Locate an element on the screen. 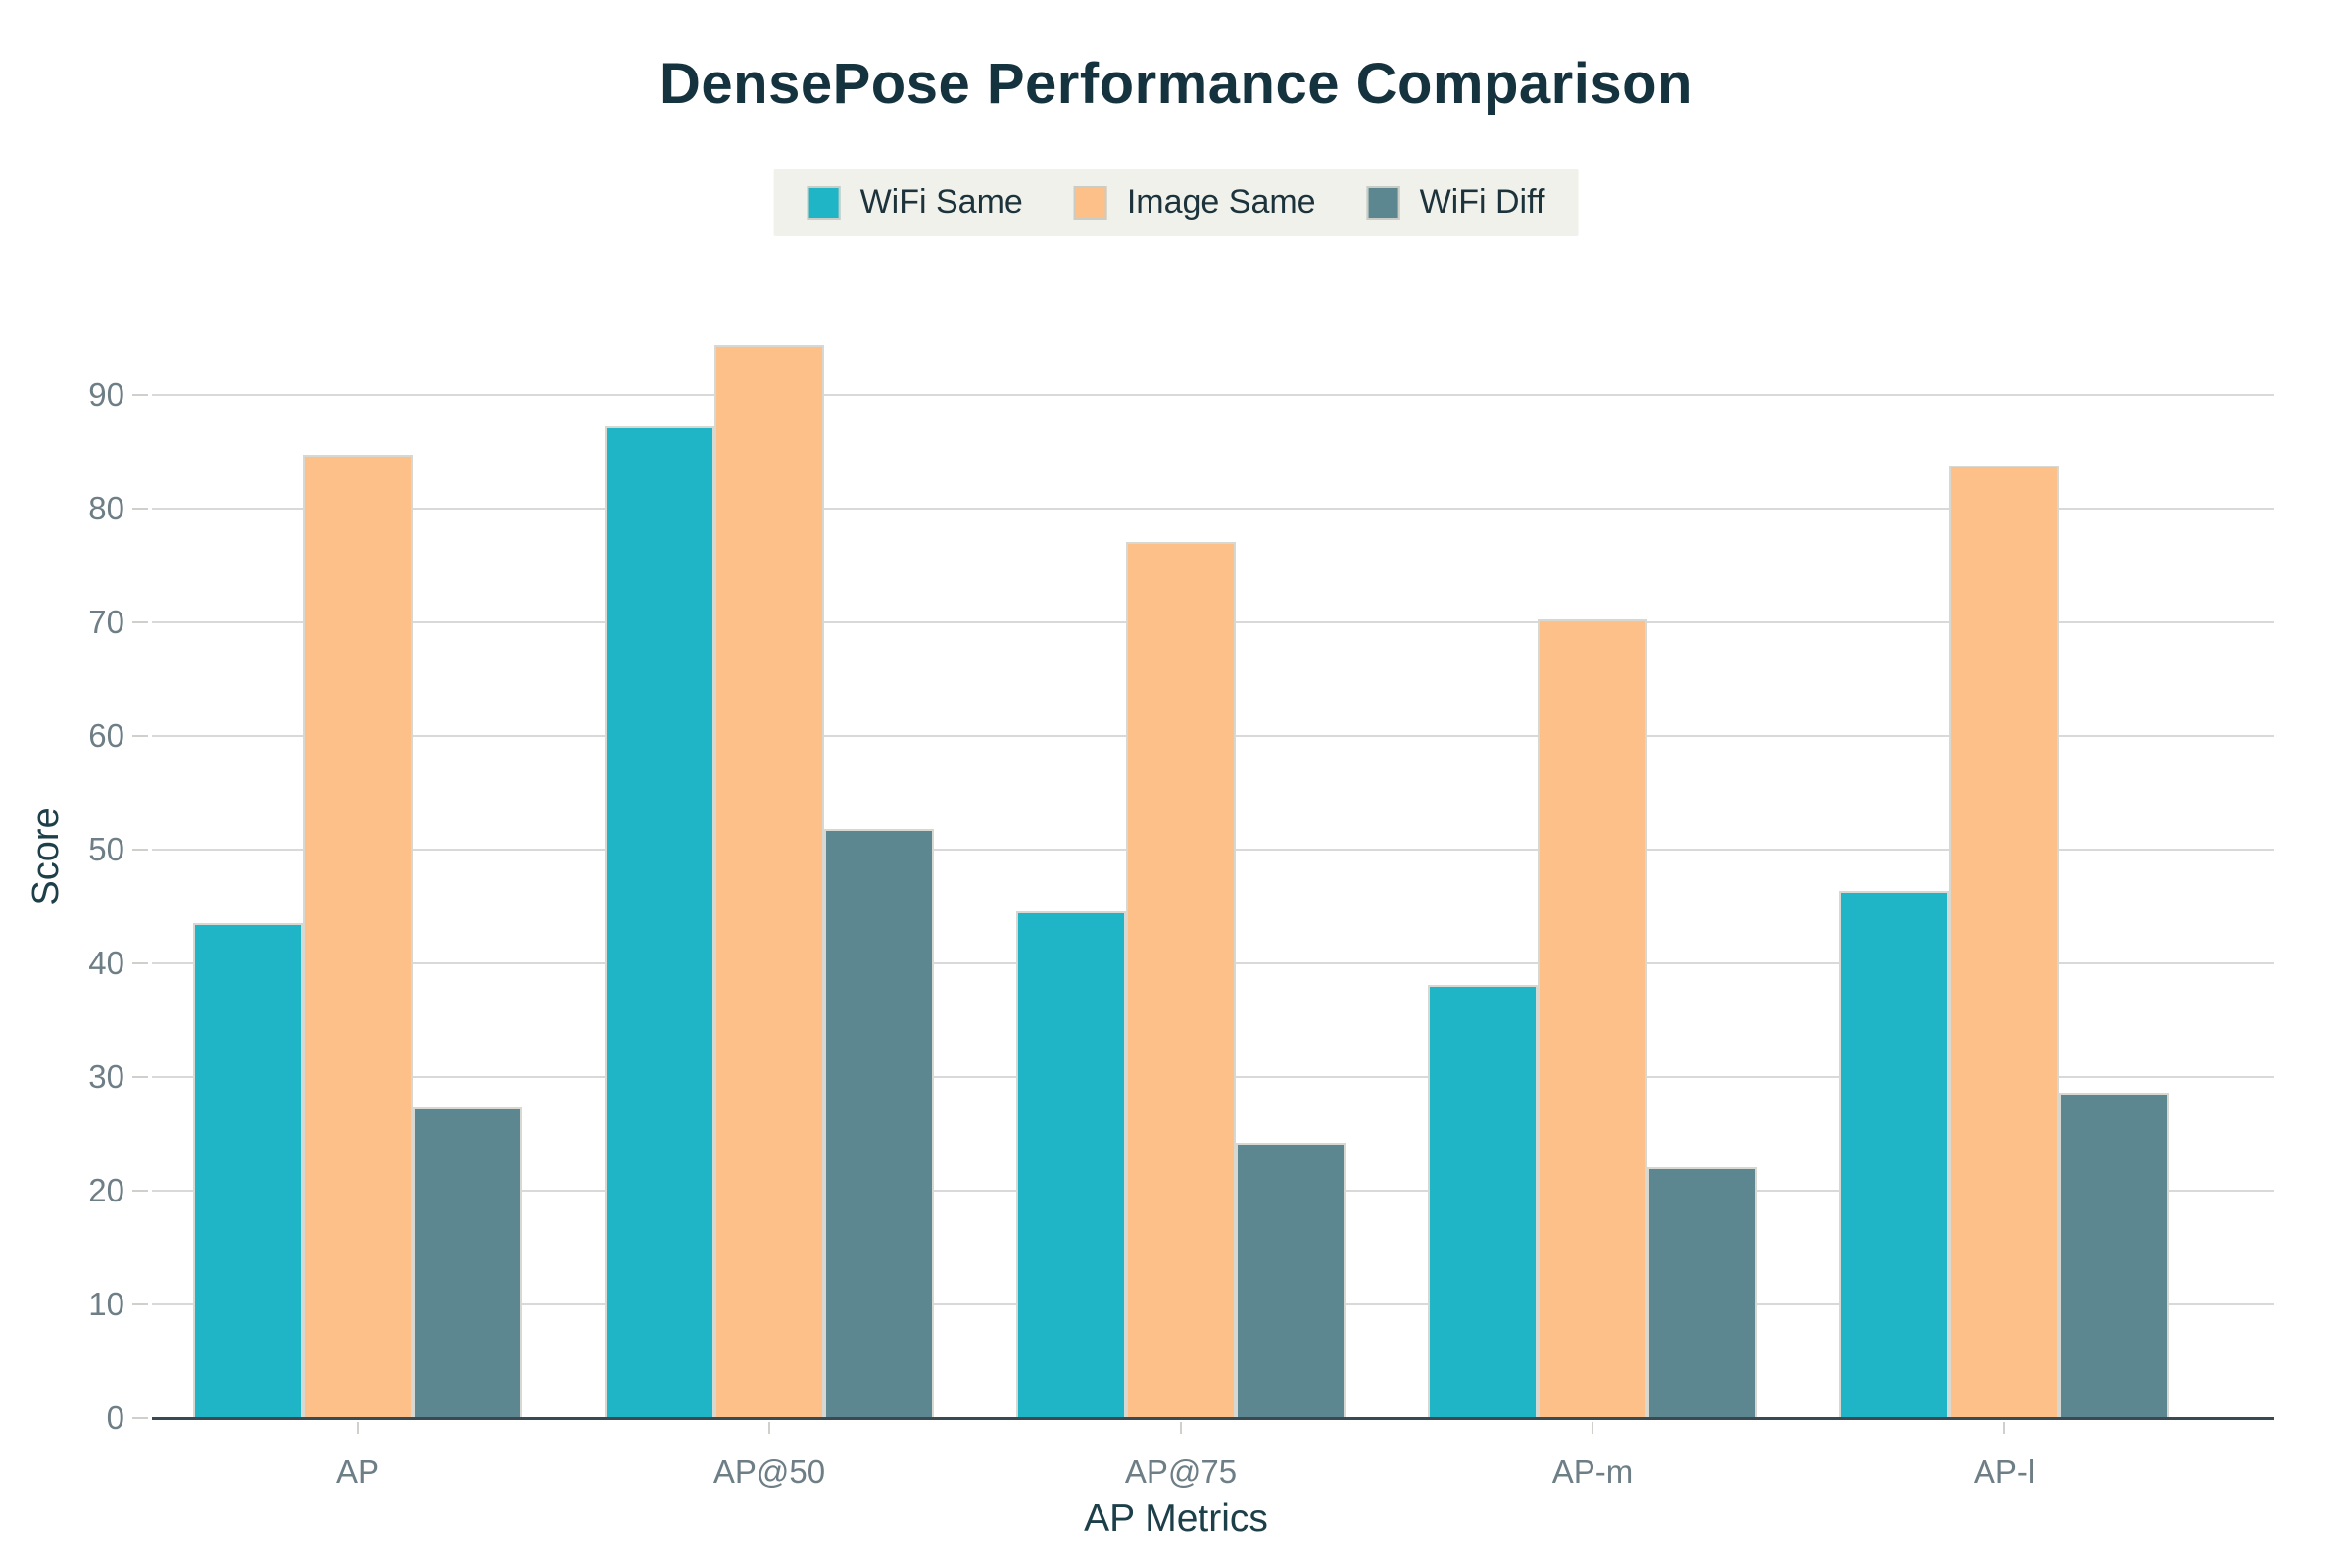 The width and height of the screenshot is (2352, 1568). y-tick-label-30: 30 is located at coordinates (106, 1076).